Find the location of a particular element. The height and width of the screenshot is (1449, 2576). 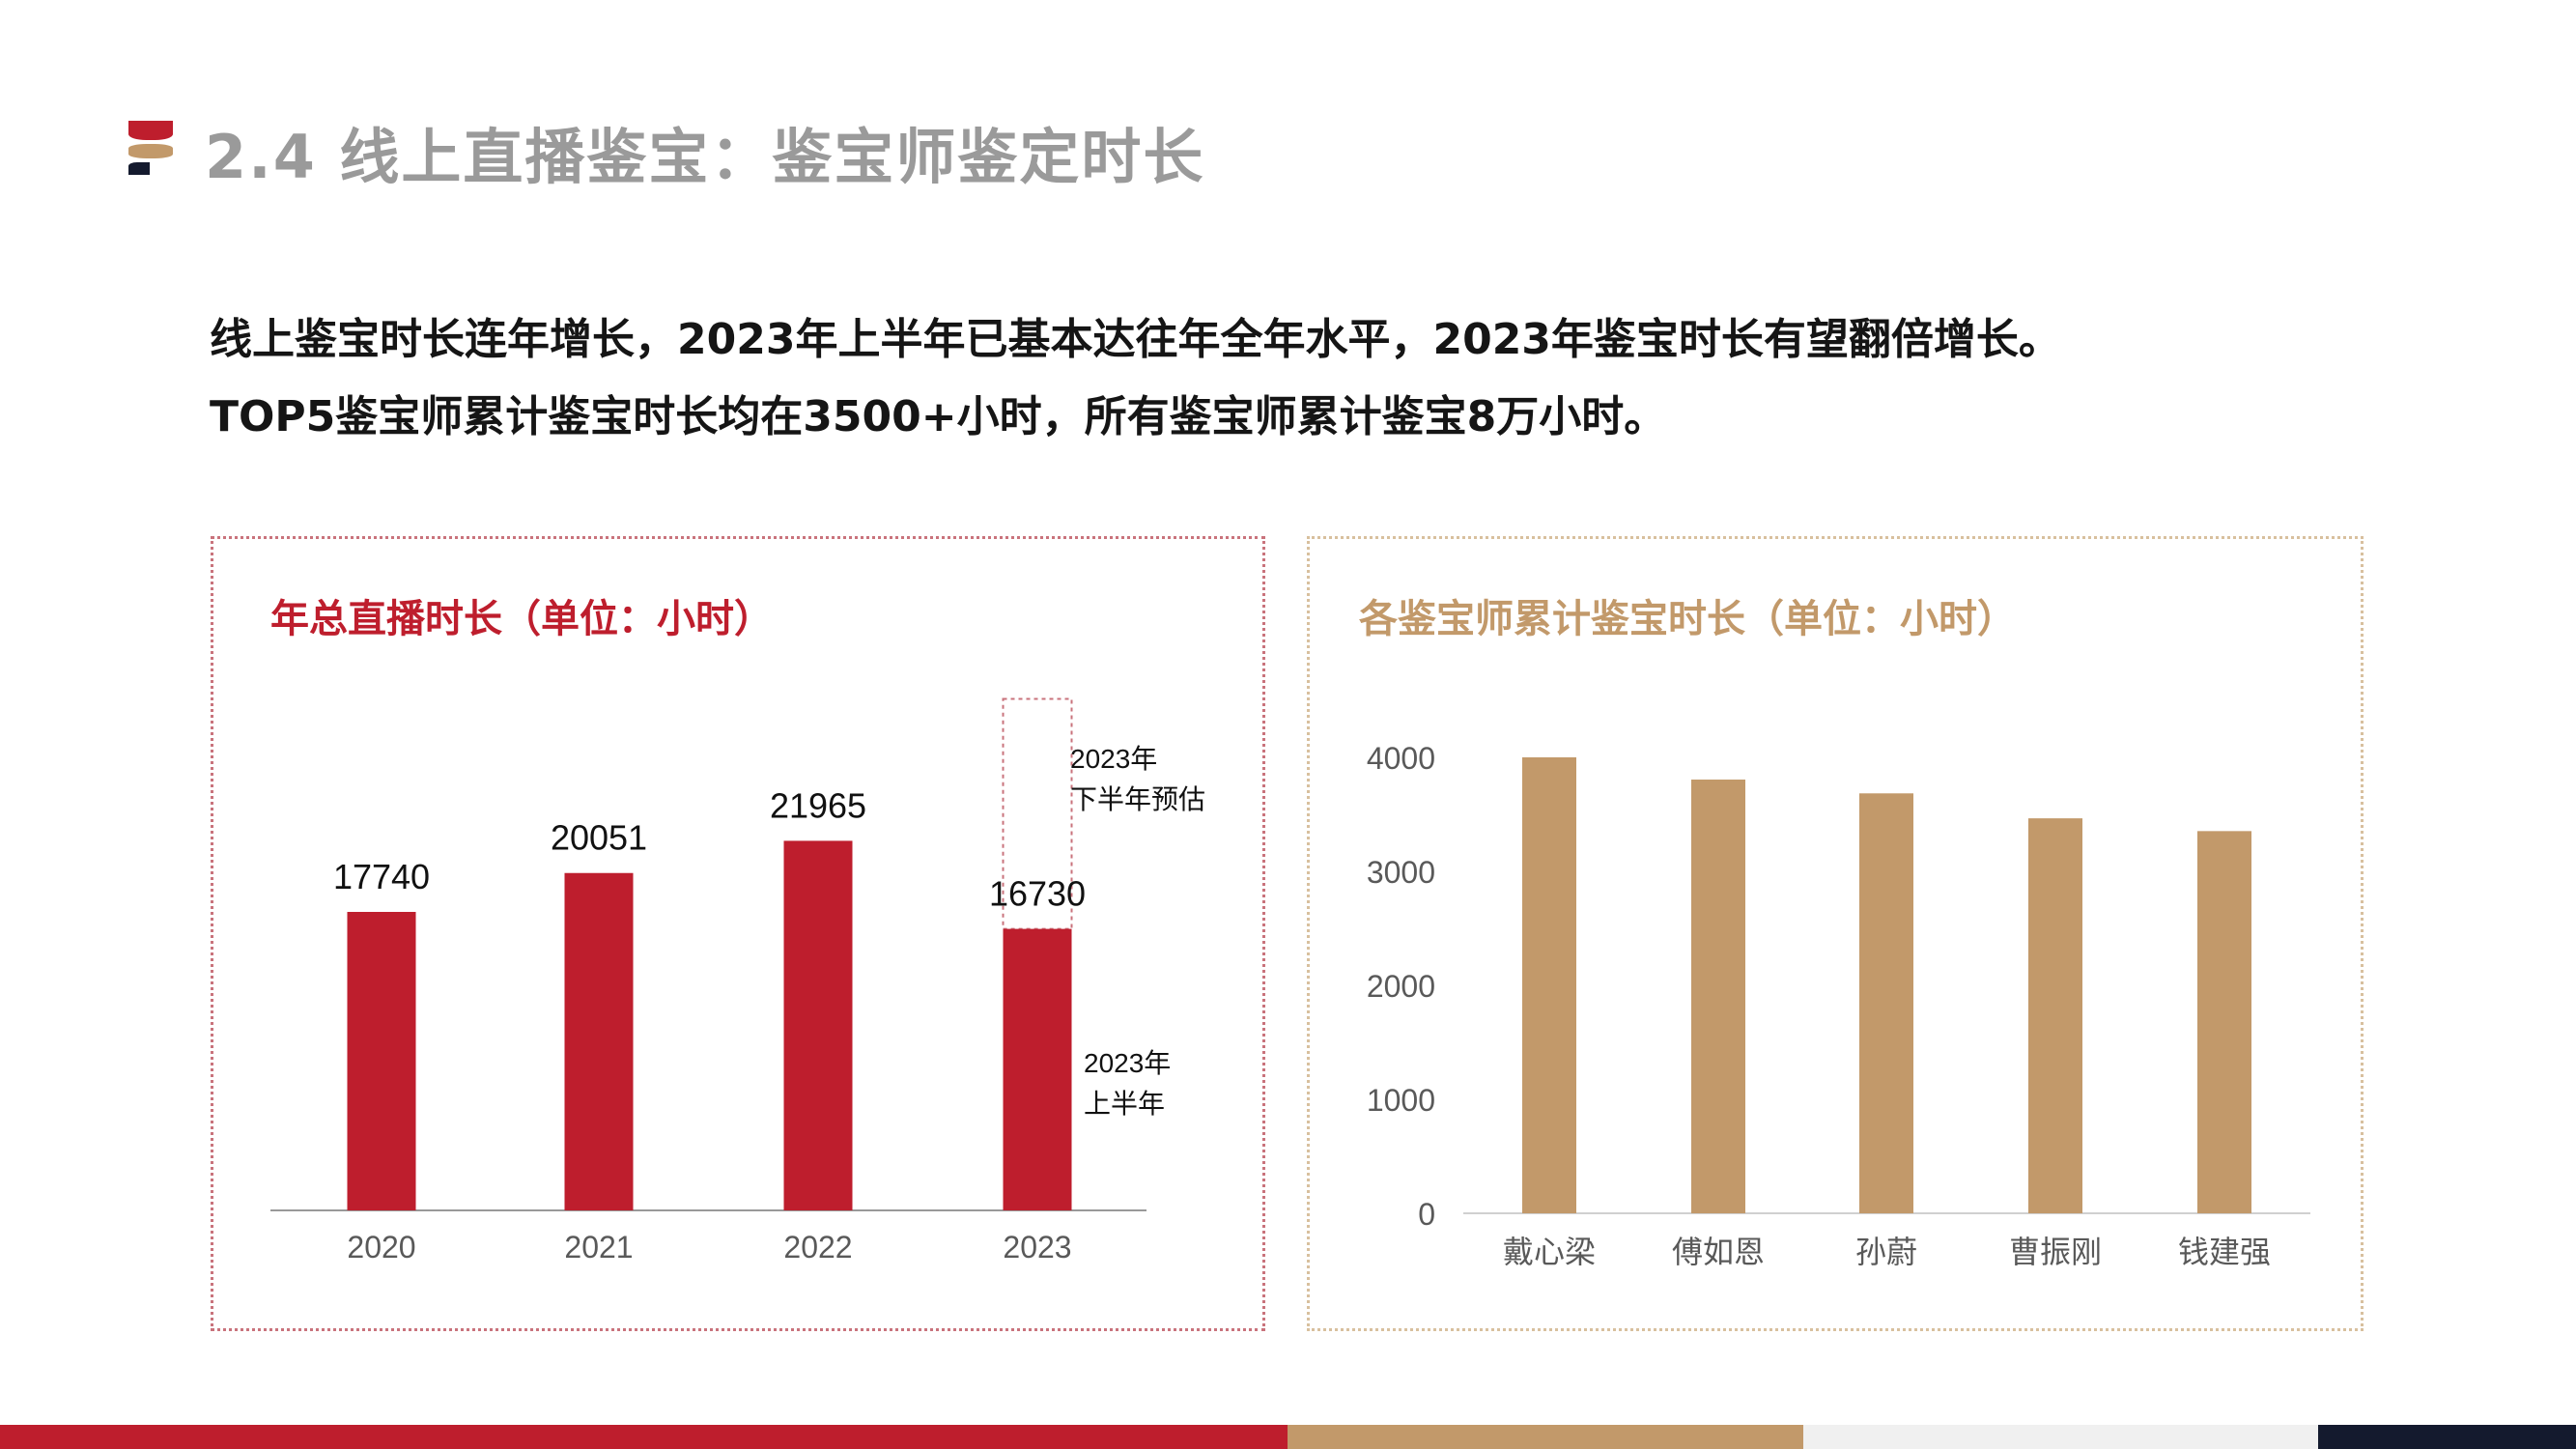

x-tick-appraiser-1: 傅如恩 is located at coordinates (1718, 1252).